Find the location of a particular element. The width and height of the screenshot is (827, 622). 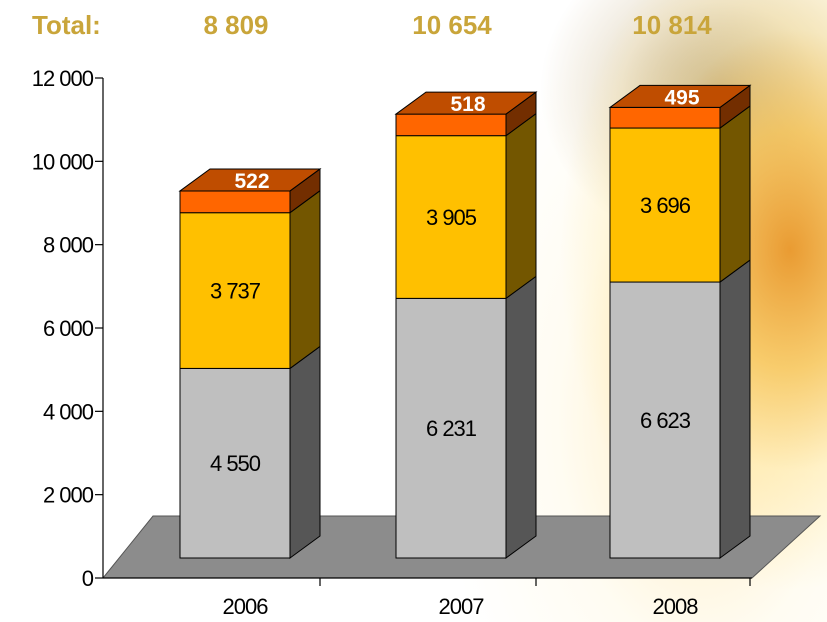

bar-value-label: 518 is located at coordinates (467, 104).